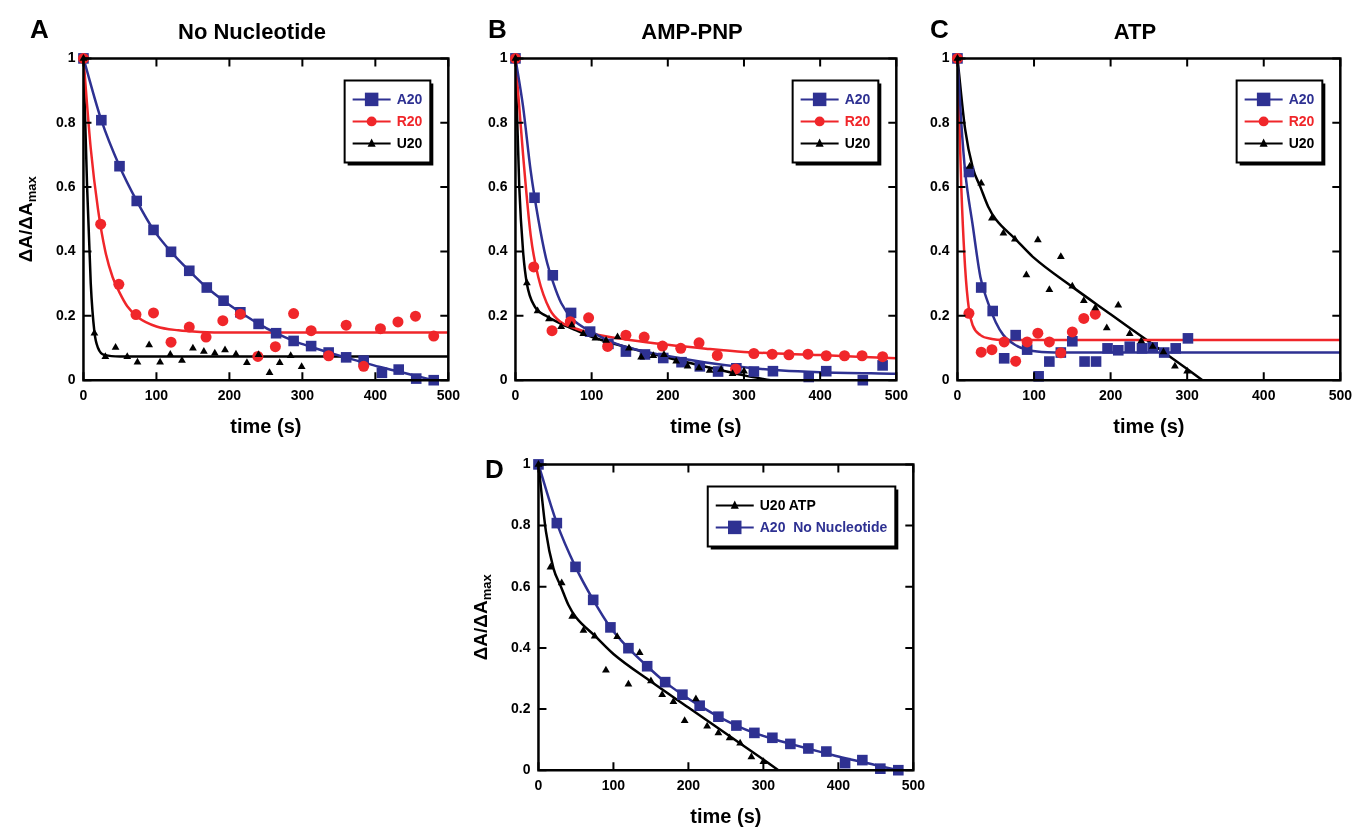  Describe the element at coordinates (71, 379) in the screenshot. I see `y-tick-label: 0` at that location.